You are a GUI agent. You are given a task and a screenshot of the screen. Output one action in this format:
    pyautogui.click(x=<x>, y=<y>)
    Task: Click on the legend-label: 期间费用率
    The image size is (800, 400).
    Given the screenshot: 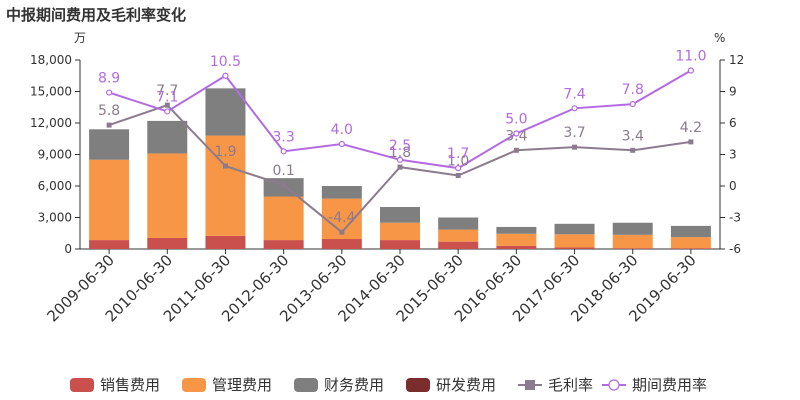 What is the action you would take?
    pyautogui.click(x=669, y=385)
    